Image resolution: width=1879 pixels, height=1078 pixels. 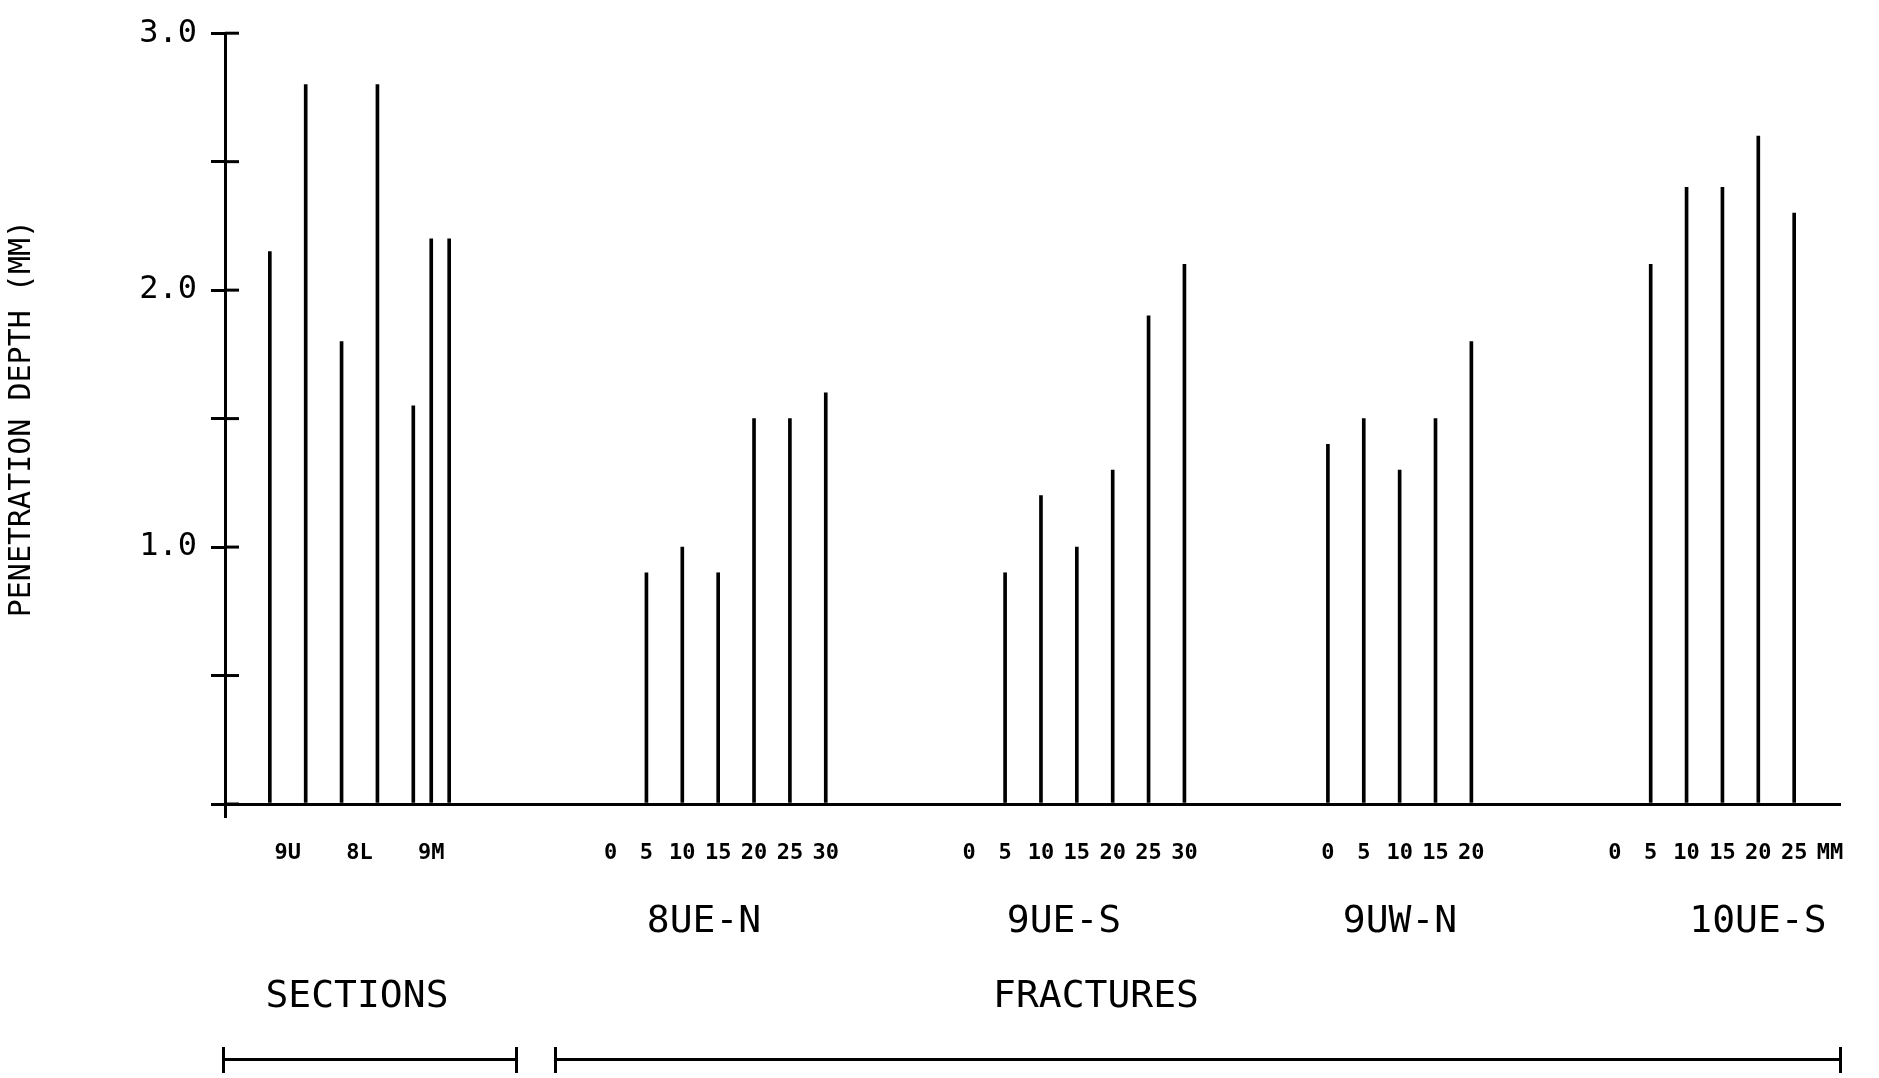 I want to click on x-tick-label: MM, so click(x=1830, y=851).